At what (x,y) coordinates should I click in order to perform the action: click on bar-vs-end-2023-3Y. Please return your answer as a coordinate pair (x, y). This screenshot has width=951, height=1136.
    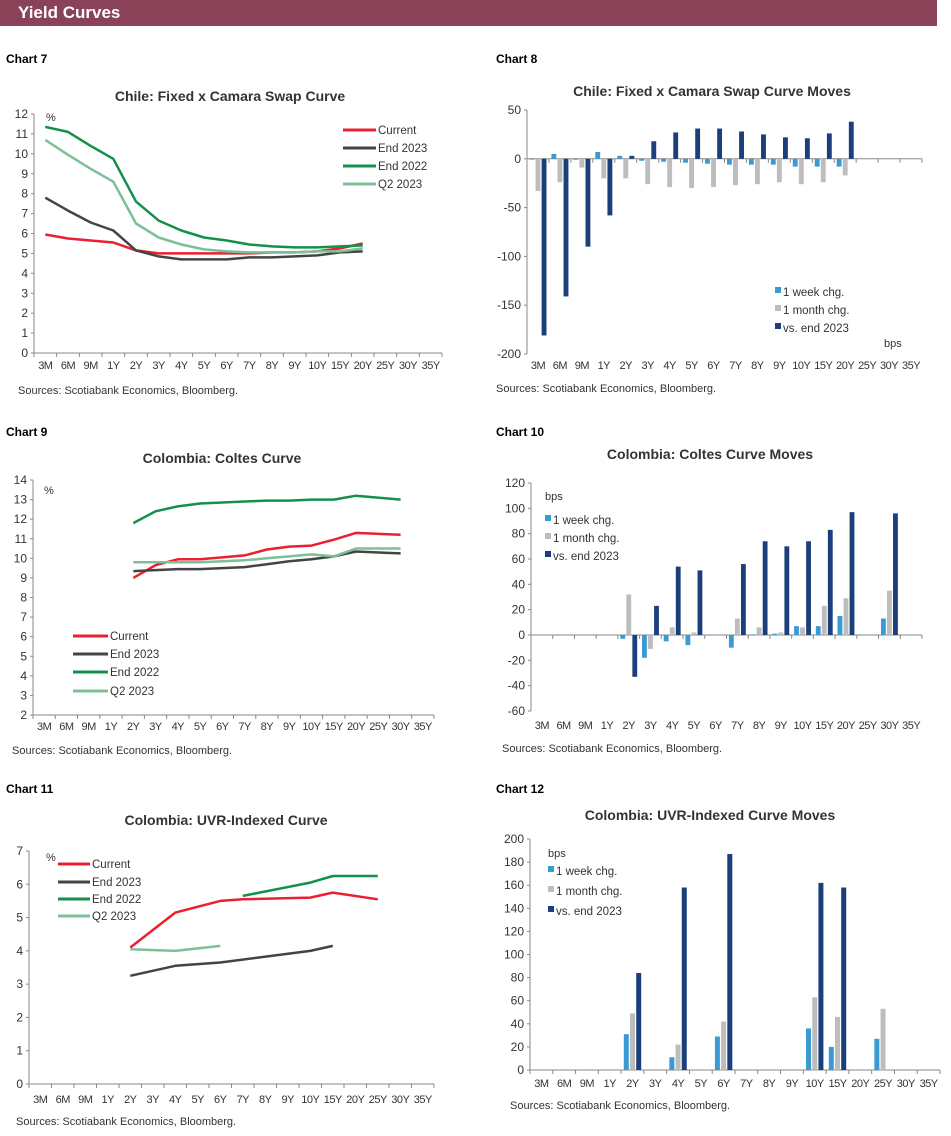
    Looking at the image, I should click on (656, 620).